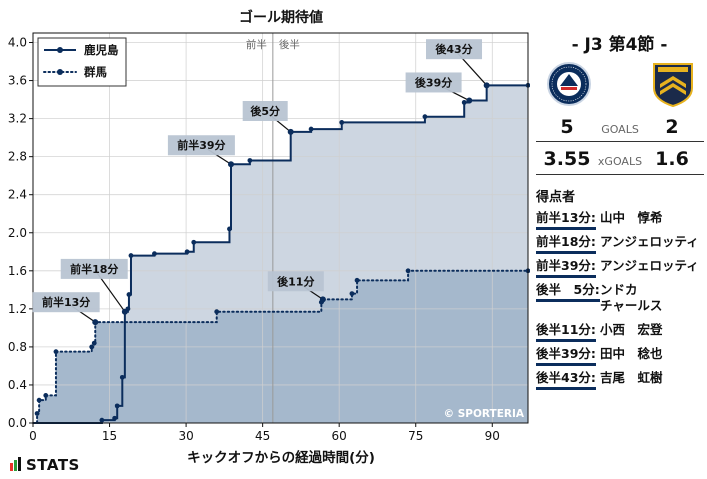 This screenshot has width=707, height=479. Describe the element at coordinates (492, 436) in the screenshot. I see `x-tick-label: 90` at that location.